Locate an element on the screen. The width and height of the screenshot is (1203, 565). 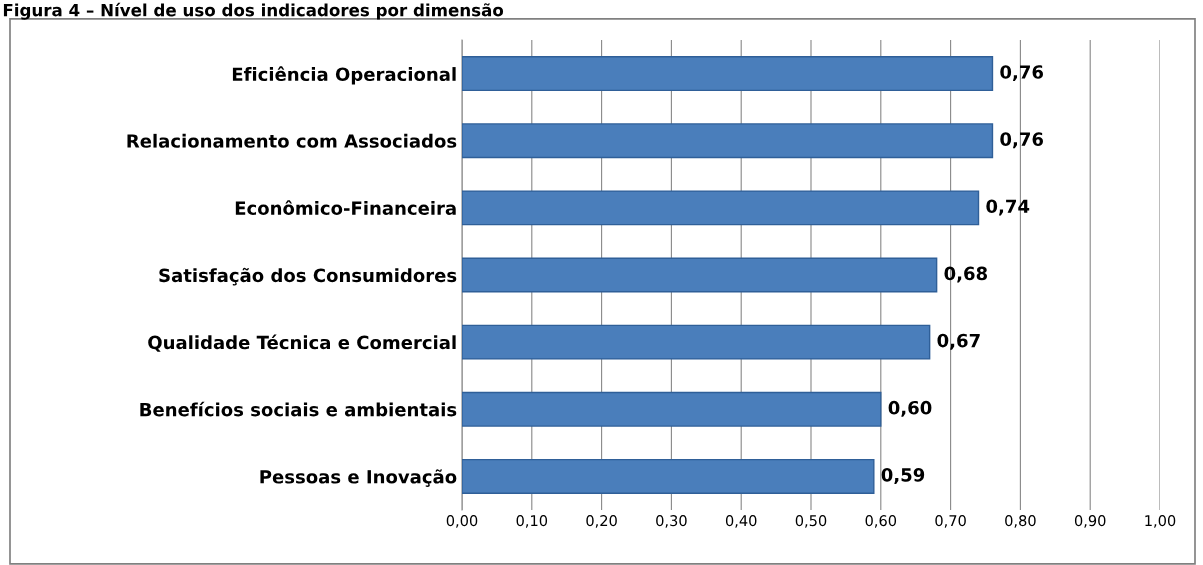
data-label: 0,59 is located at coordinates (903, 476).